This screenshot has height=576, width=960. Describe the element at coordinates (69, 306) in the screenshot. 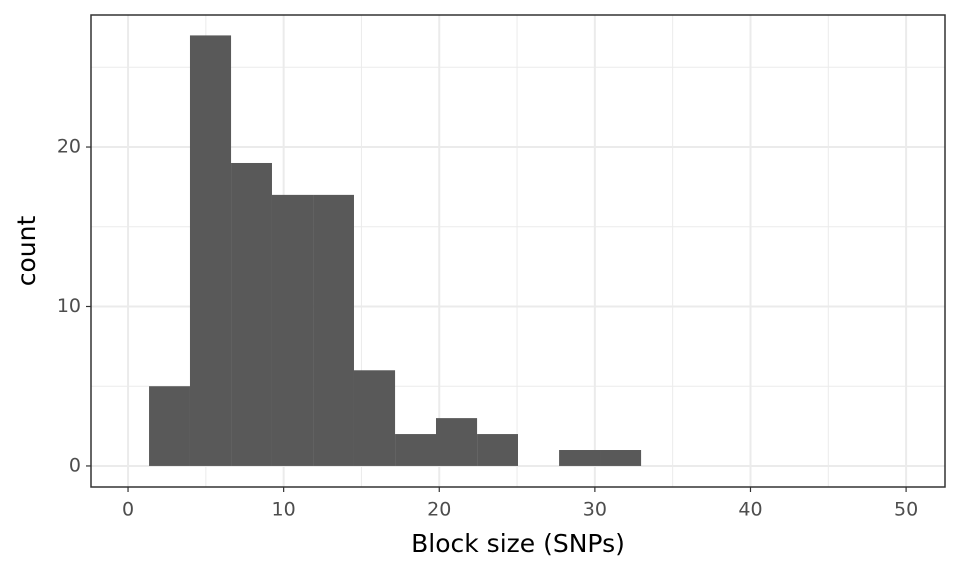

I see `y-tick-label: 10` at that location.